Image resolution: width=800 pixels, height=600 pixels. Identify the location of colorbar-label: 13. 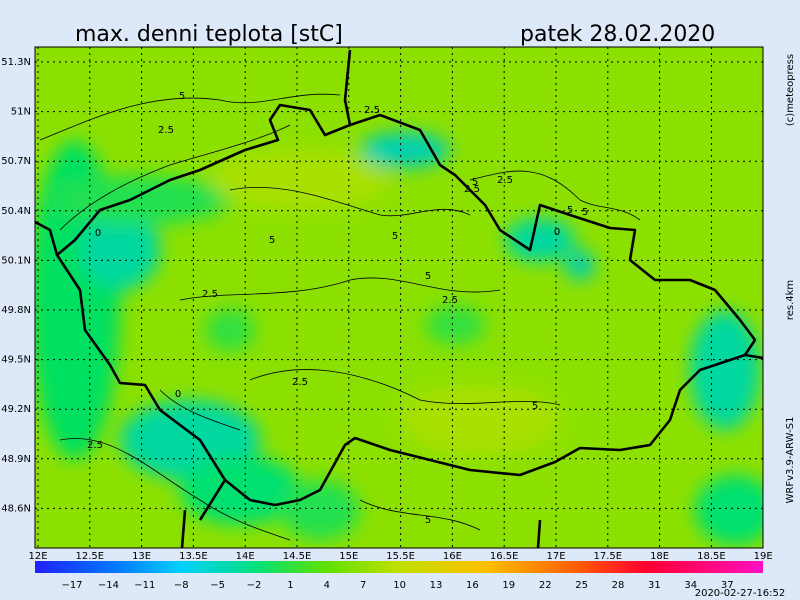
(436, 585).